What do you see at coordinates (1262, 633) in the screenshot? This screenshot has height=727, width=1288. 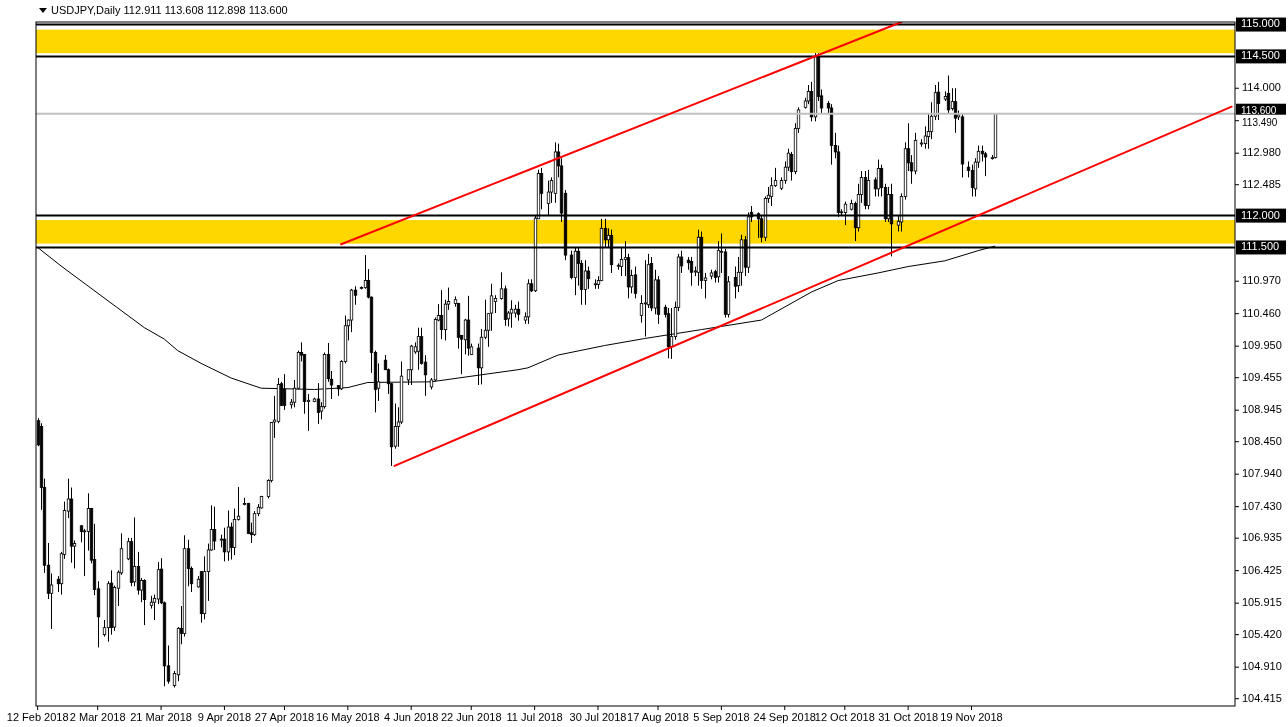 I see `y-tick-label: 105.420` at bounding box center [1262, 633].